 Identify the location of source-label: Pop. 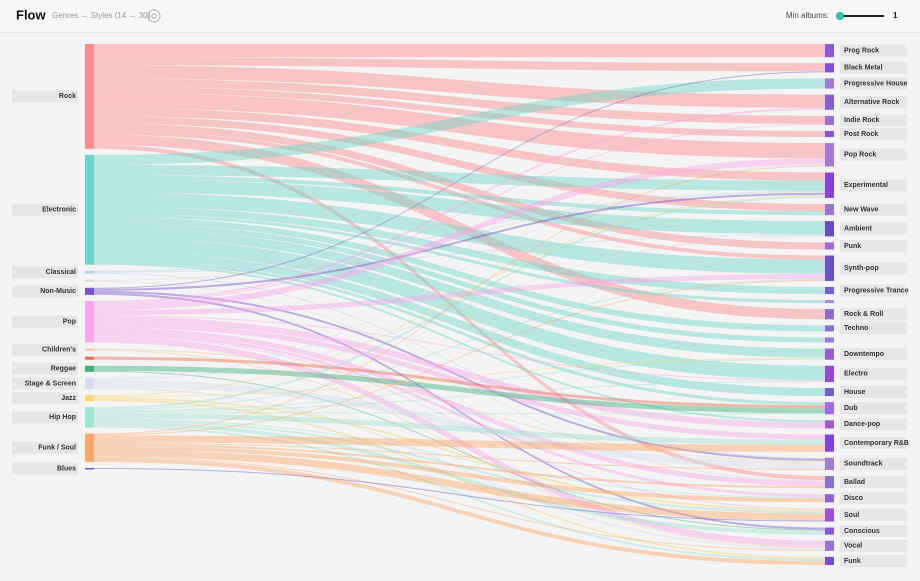
(69, 322).